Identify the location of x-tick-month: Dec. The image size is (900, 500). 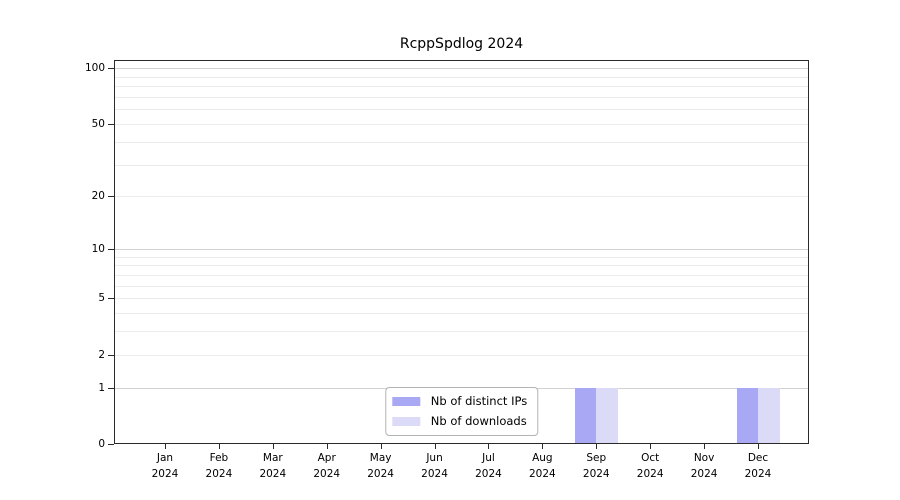
(758, 458).